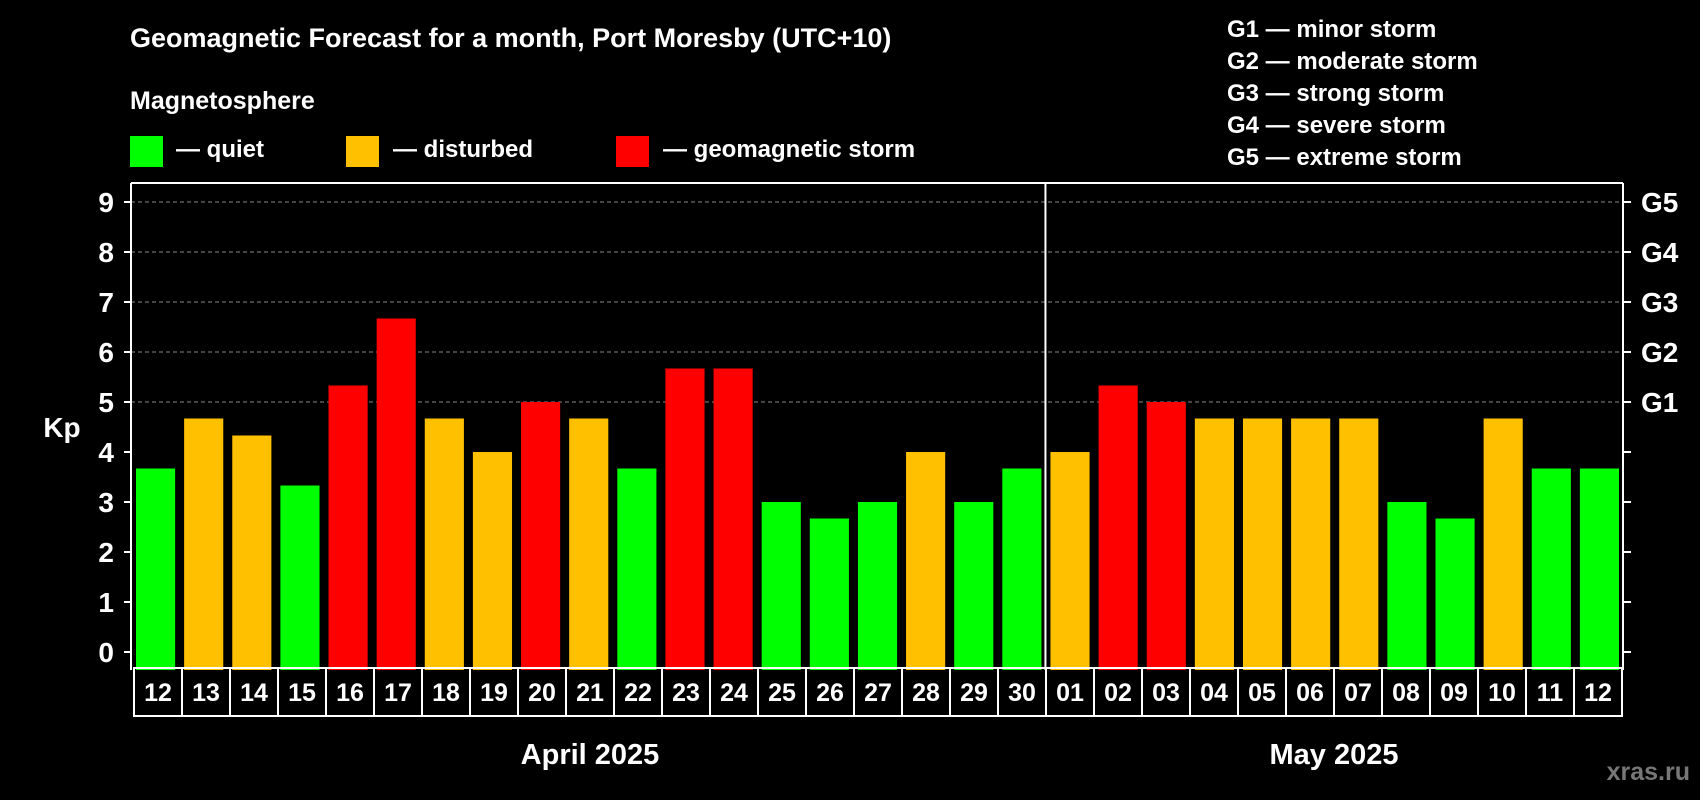  Describe the element at coordinates (1659, 302) in the screenshot. I see `g-scale-label-g3: G3` at that location.